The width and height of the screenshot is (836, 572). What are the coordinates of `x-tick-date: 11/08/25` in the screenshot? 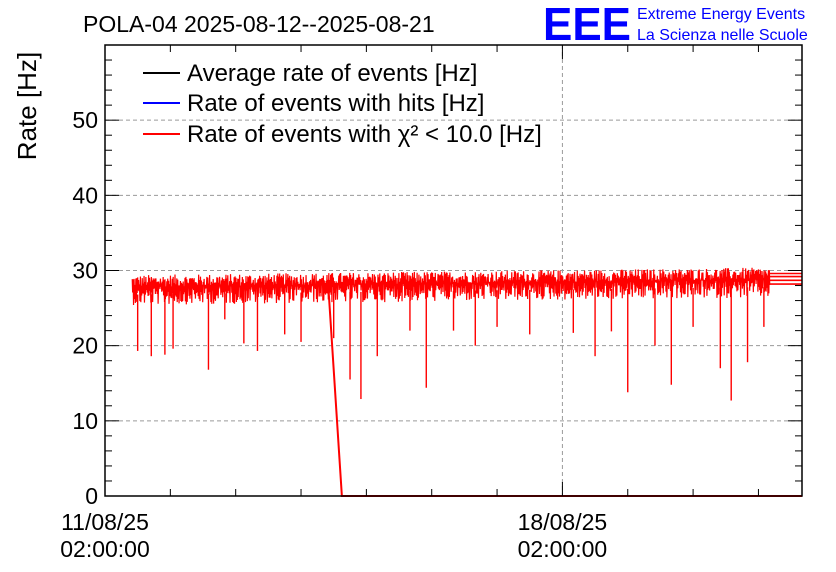 It's located at (105, 522).